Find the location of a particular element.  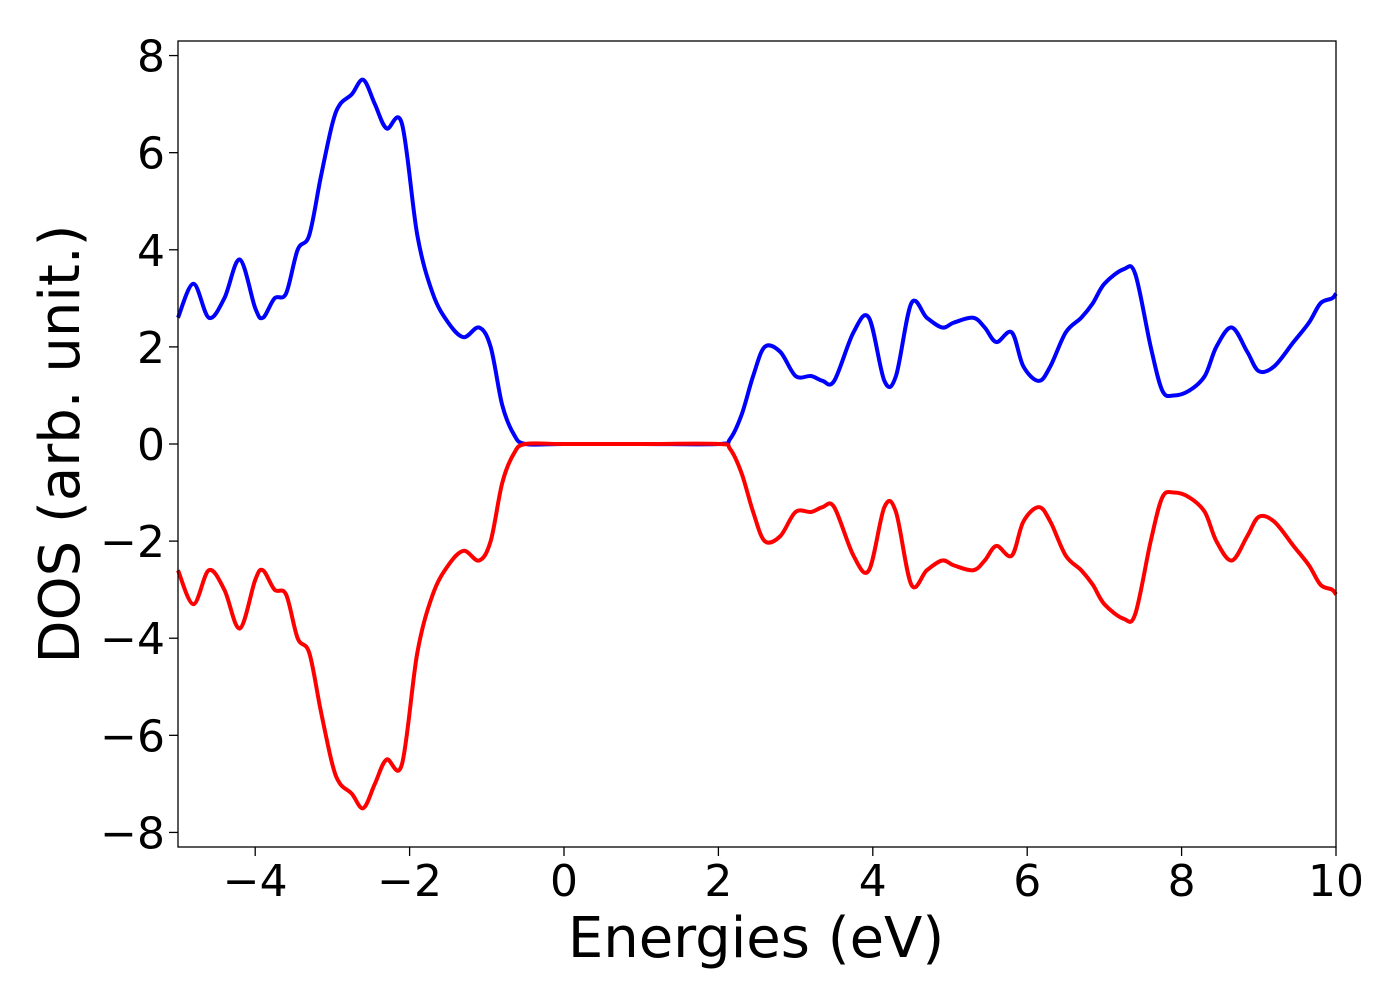

y-axis-label: DOS (arb. unit.) is located at coordinates (60, 443).